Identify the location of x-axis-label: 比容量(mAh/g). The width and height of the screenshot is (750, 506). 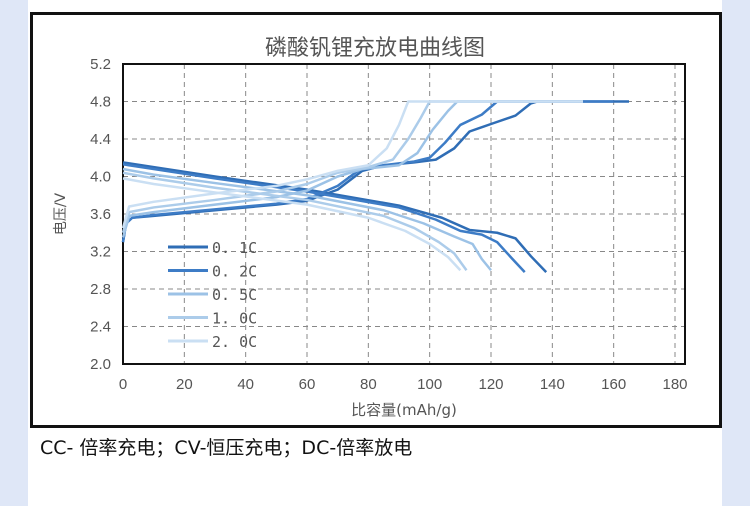
(404, 410).